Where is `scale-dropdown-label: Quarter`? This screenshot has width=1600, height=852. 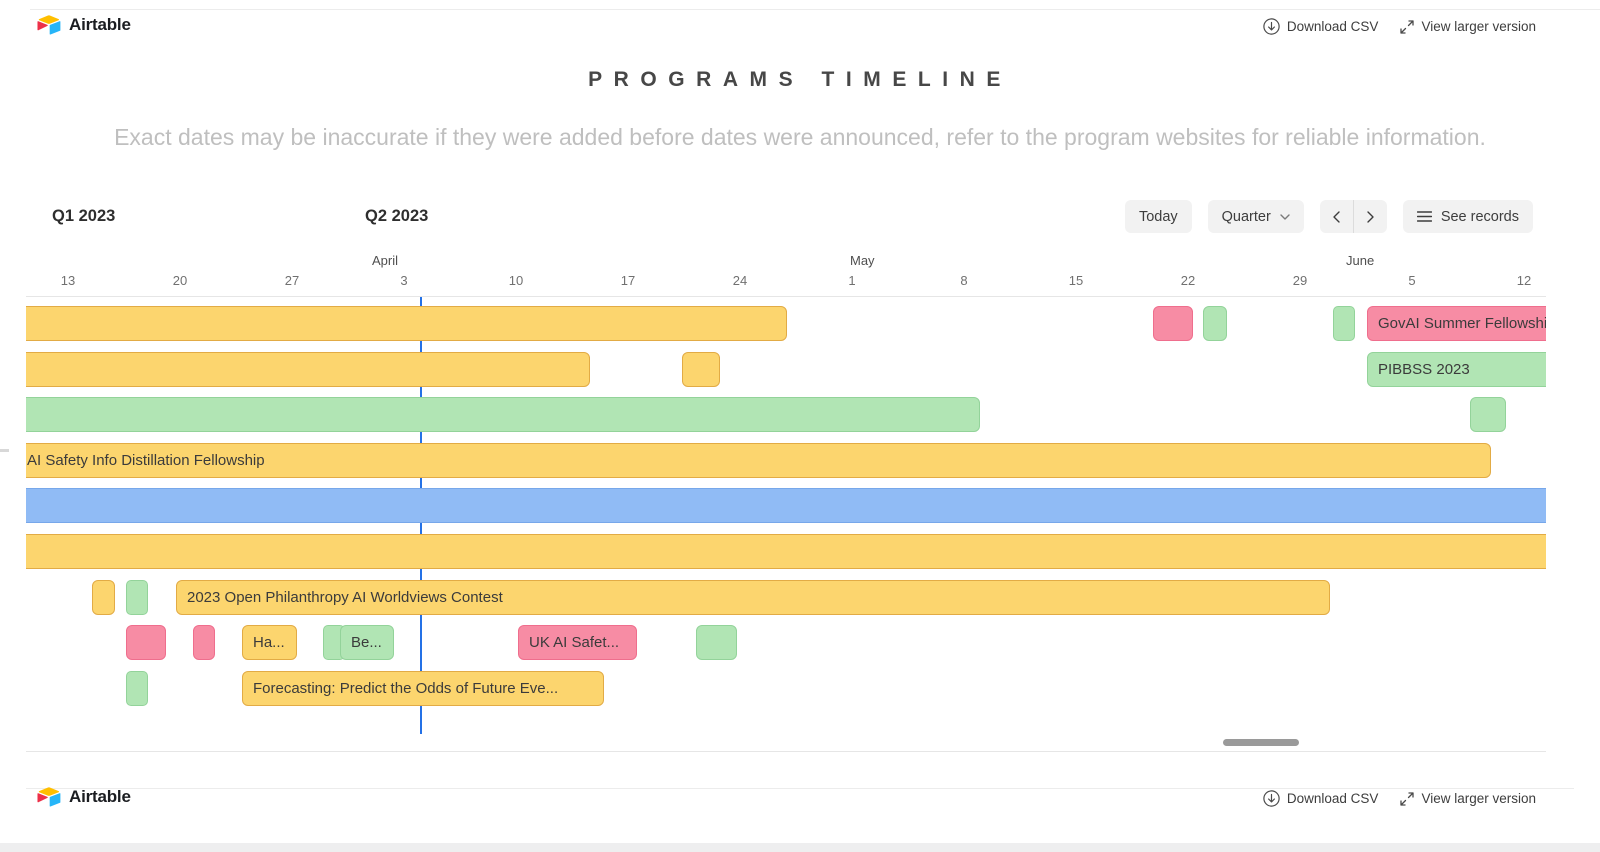
scale-dropdown-label: Quarter is located at coordinates (1246, 216).